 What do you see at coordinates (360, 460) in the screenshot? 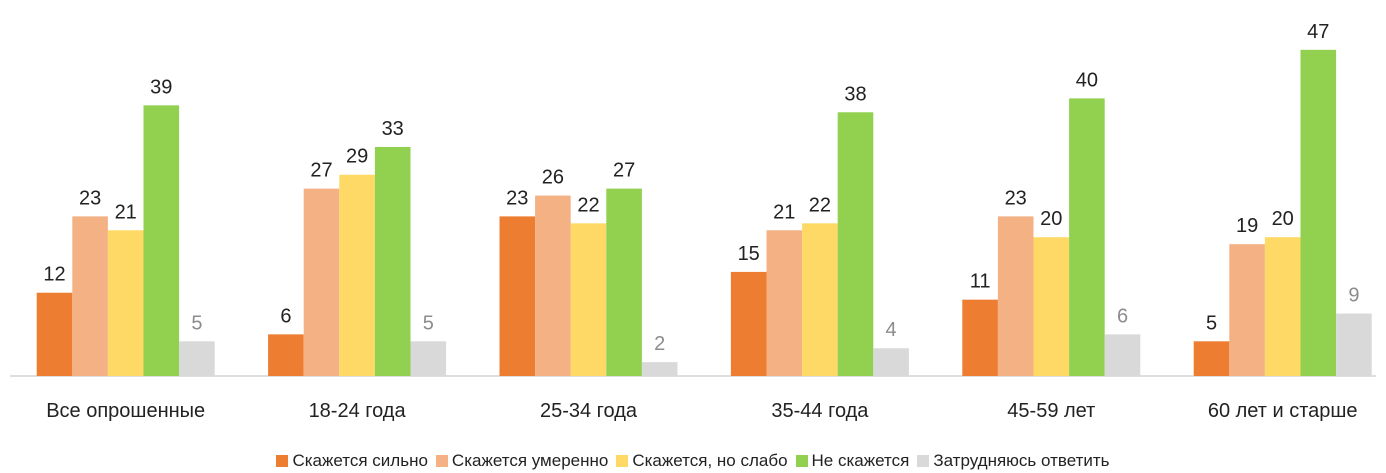
I see `legend-label: Скажется сильно` at bounding box center [360, 460].